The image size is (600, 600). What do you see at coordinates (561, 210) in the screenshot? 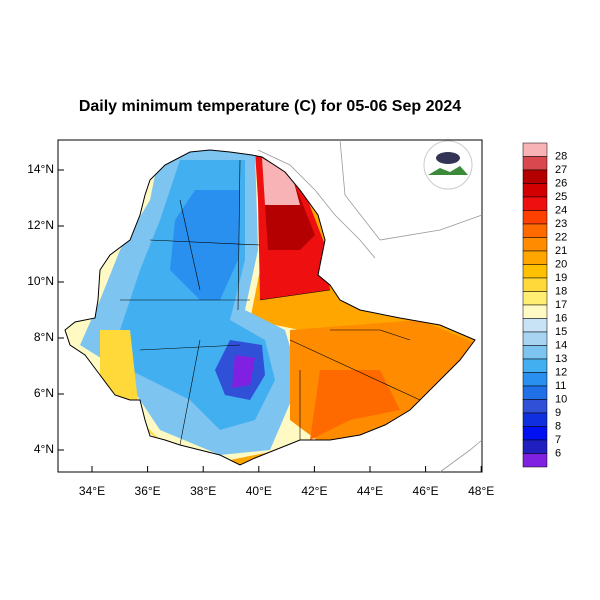
I see `colorbar-label: 24` at bounding box center [561, 210].